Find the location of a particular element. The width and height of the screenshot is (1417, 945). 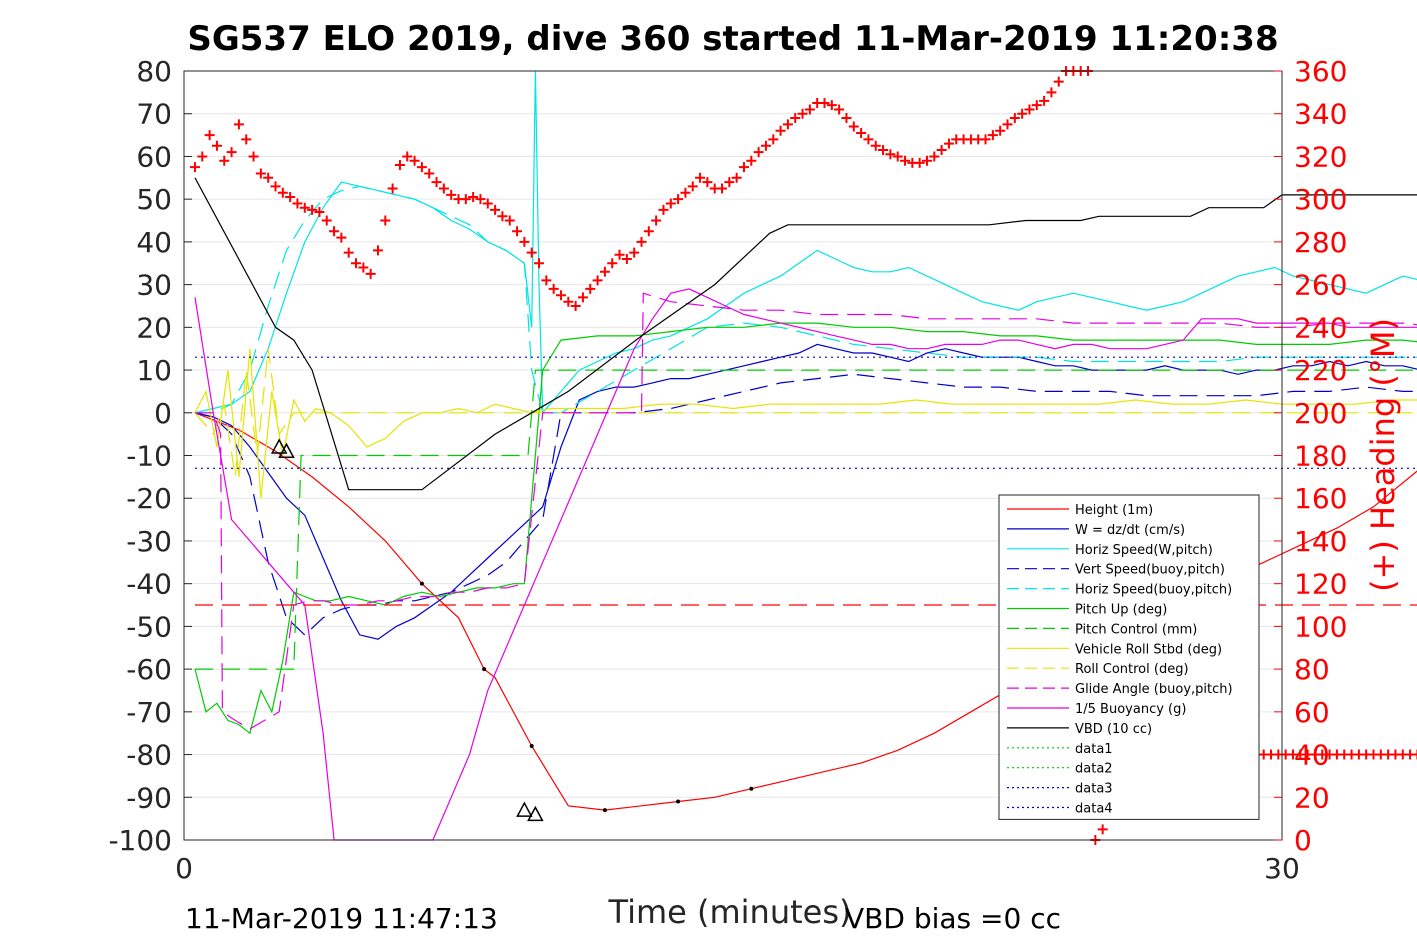

y-tick-label: 70 is located at coordinates (154, 114).